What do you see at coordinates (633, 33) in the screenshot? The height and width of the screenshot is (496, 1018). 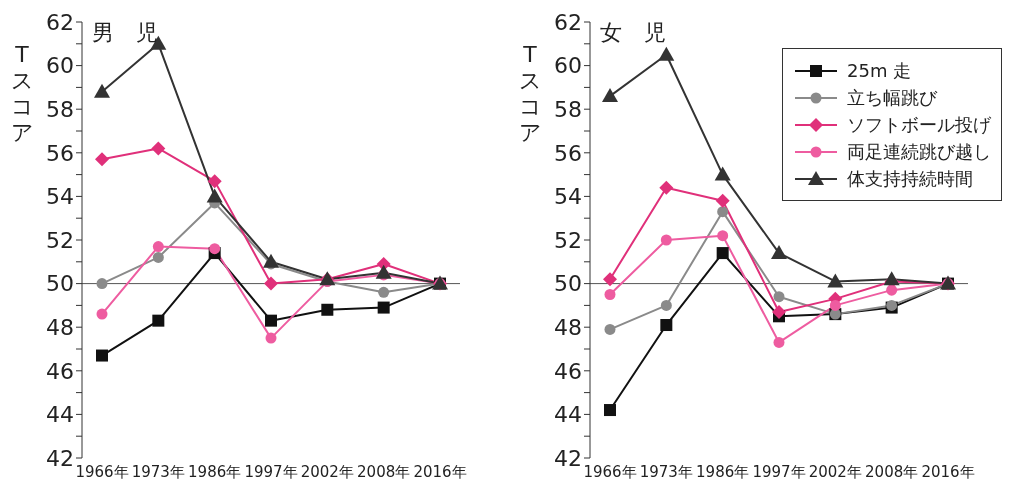 I see `chart-title: 女 児` at bounding box center [633, 33].